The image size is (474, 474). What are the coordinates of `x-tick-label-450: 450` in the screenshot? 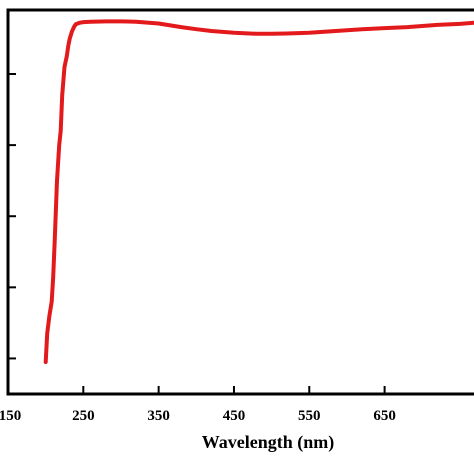 It's located at (234, 416).